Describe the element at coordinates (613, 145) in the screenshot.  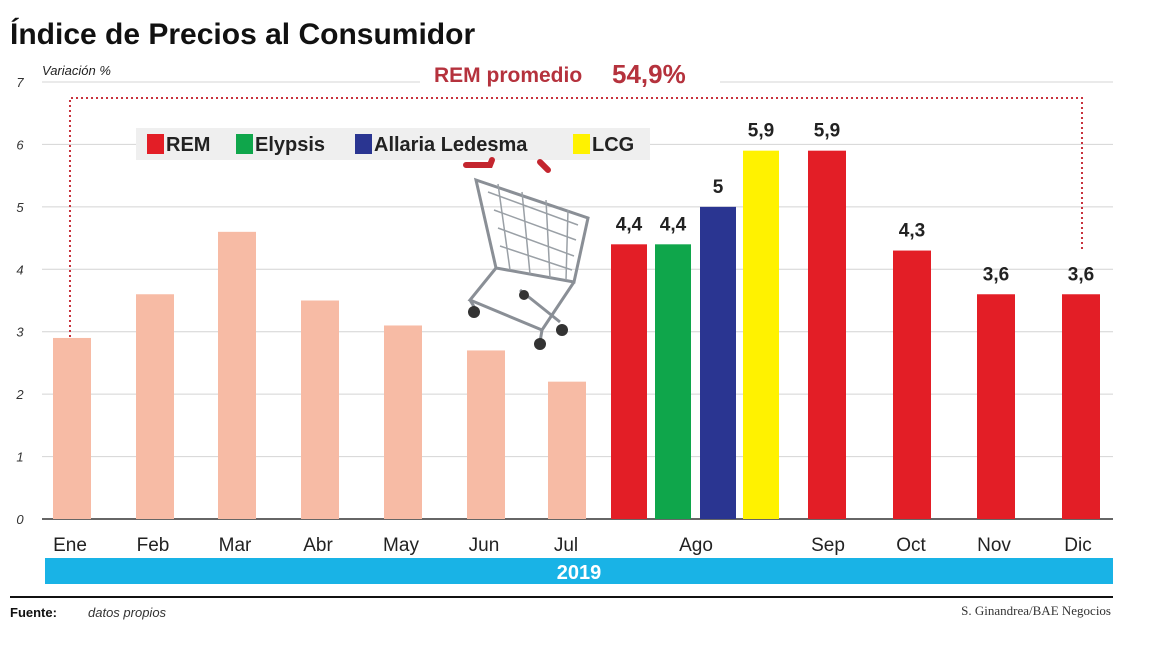
I see `legend-label: LCG` at that location.